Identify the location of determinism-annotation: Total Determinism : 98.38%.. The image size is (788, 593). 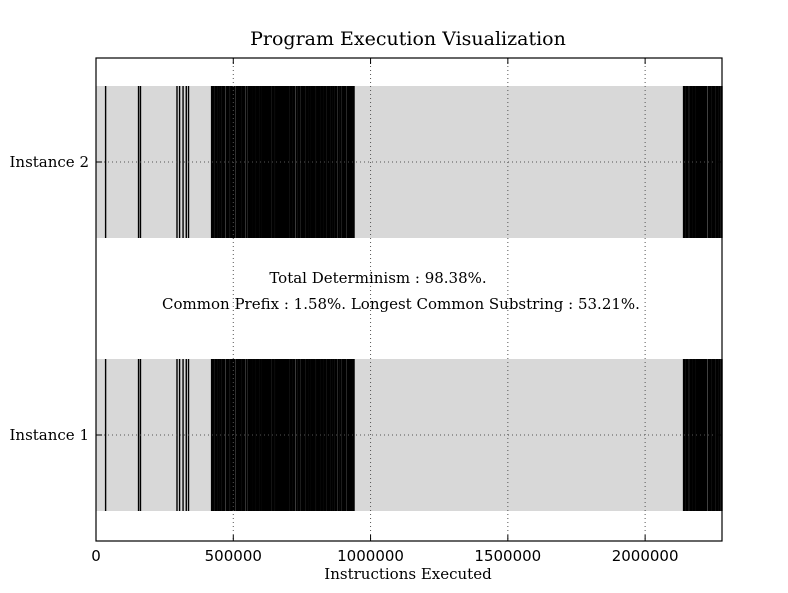
(377, 278).